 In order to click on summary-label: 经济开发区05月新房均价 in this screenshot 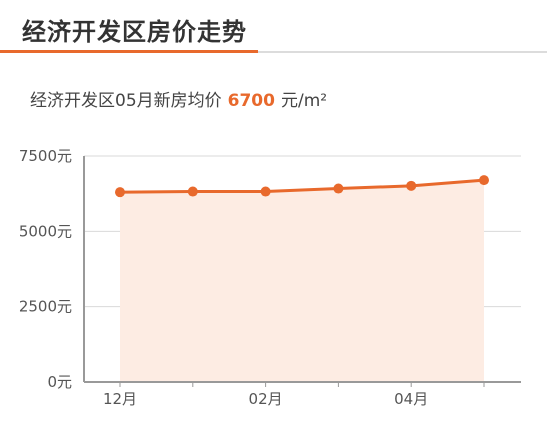, I will do `click(126, 101)`.